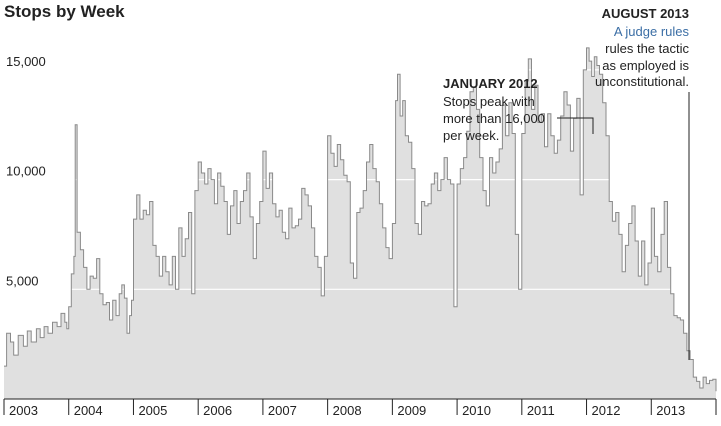  What do you see at coordinates (64, 11) in the screenshot?
I see `chart-title: Stops by Week` at bounding box center [64, 11].